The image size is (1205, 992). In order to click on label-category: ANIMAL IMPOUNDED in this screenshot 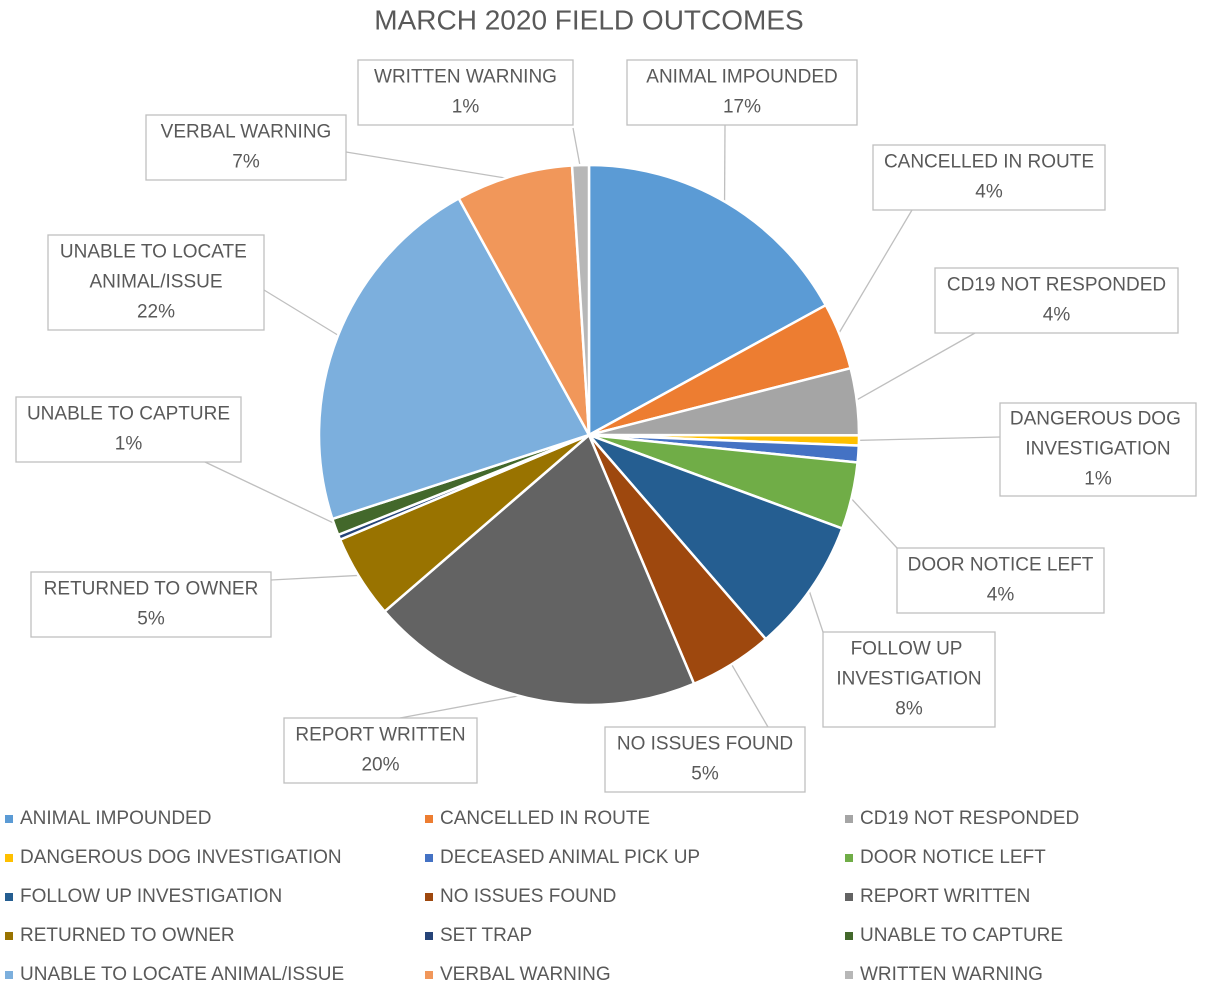, I will do `click(741, 77)`.